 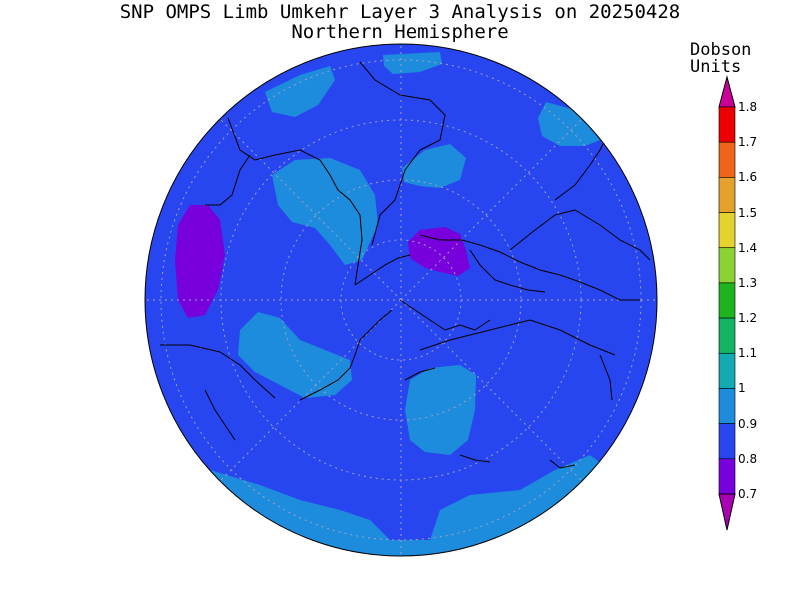 I want to click on colorbar-tick-label: 1.5, so click(x=748, y=212).